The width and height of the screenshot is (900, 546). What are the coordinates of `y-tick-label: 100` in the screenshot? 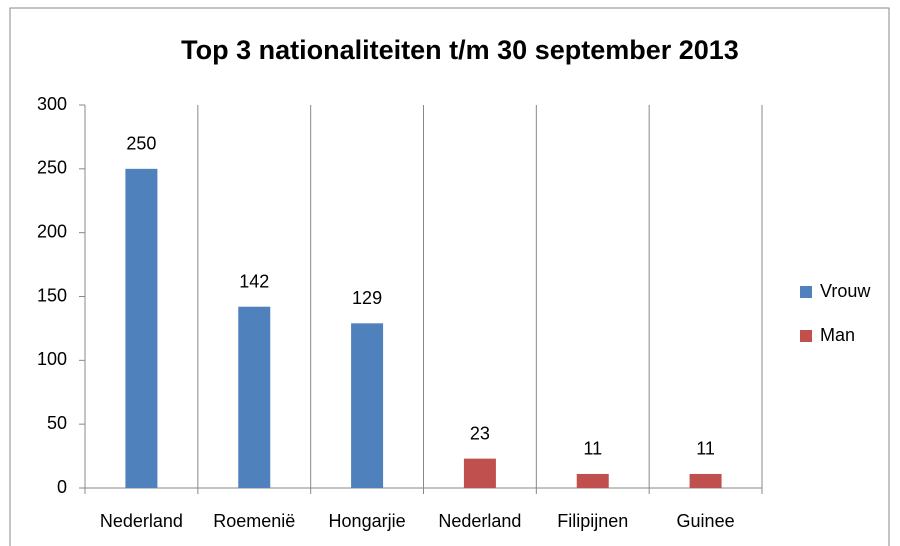 It's located at (52, 359).